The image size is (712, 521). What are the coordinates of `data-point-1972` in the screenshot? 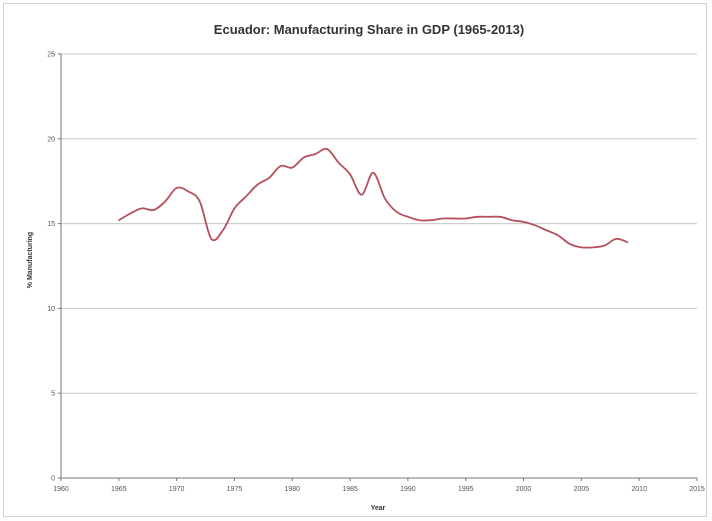 It's located at (200, 201).